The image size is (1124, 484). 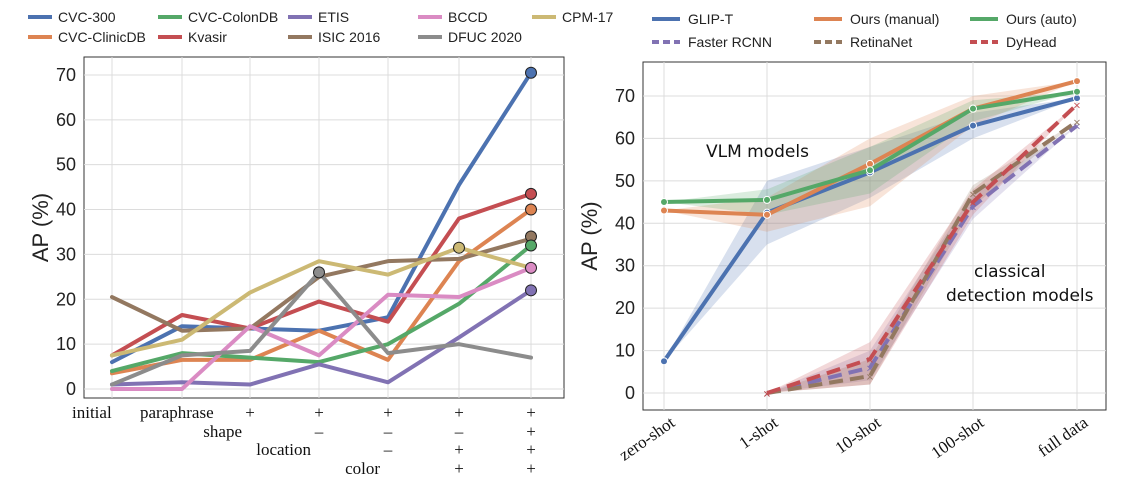 I want to click on left-series-line-etis, so click(x=321, y=337).